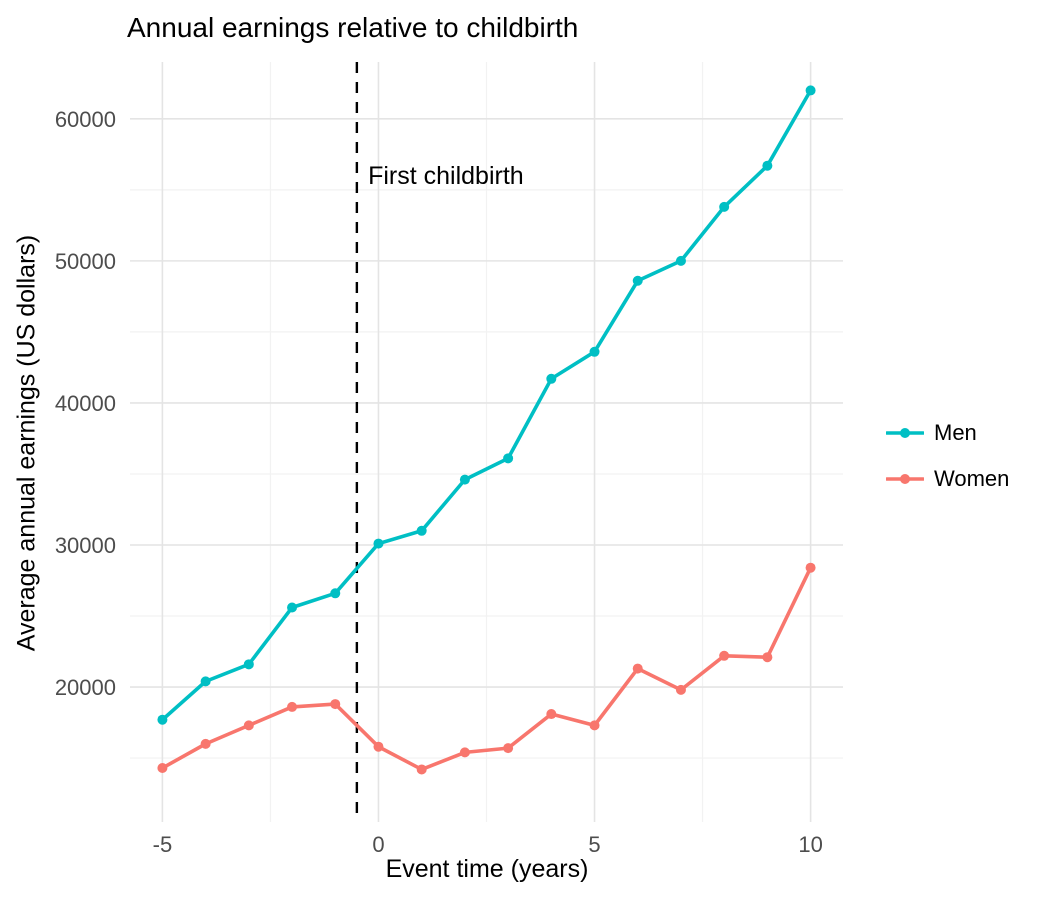 The height and width of the screenshot is (902, 1056). What do you see at coordinates (905, 433) in the screenshot?
I see `men-legend-key-icon` at bounding box center [905, 433].